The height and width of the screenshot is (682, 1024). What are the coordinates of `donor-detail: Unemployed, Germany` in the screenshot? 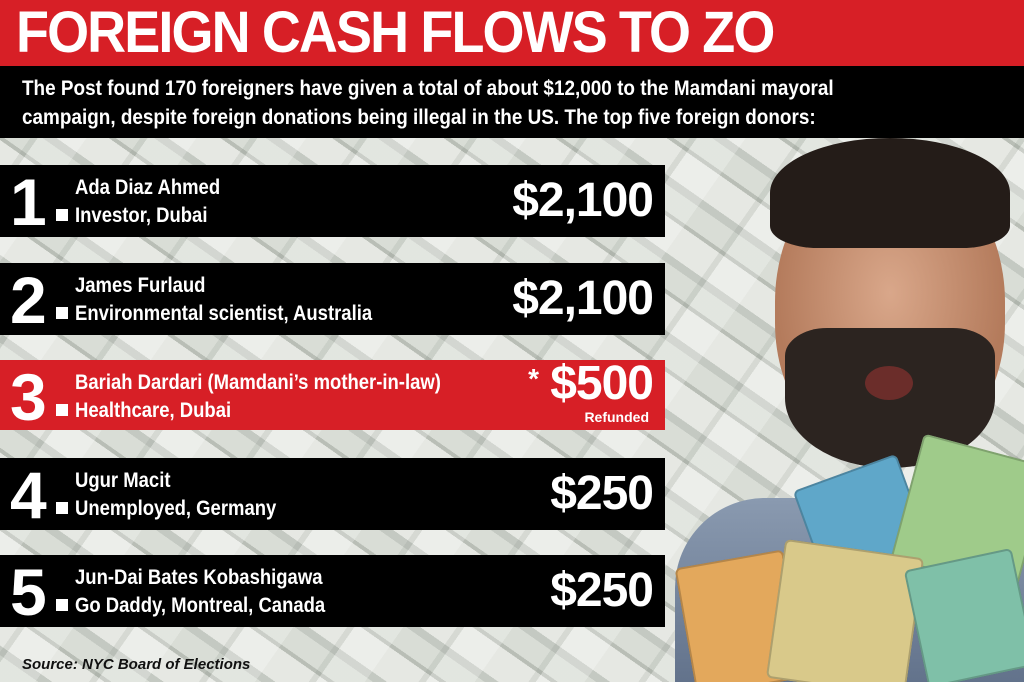 It's located at (176, 508).